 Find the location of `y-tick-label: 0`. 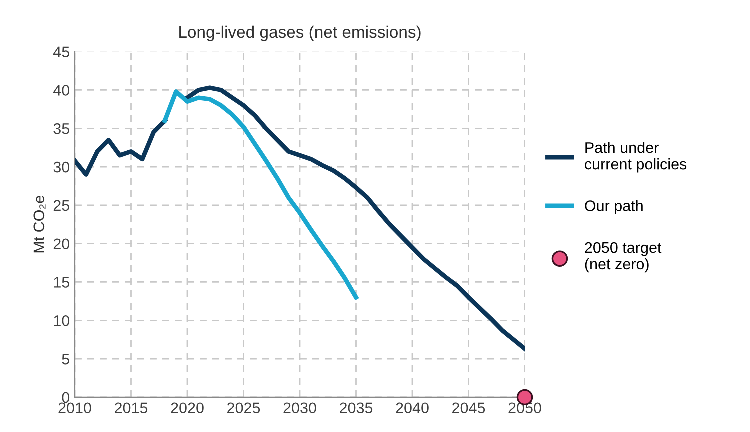

y-tick-label: 0 is located at coordinates (66, 398).